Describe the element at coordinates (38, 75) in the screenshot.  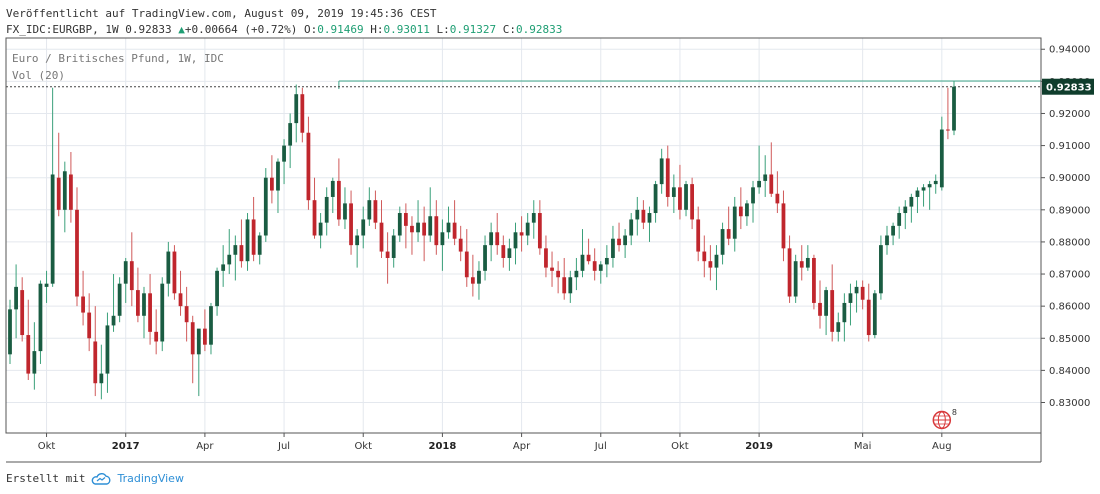
I see `volume-legend: Vol (20)` at that location.